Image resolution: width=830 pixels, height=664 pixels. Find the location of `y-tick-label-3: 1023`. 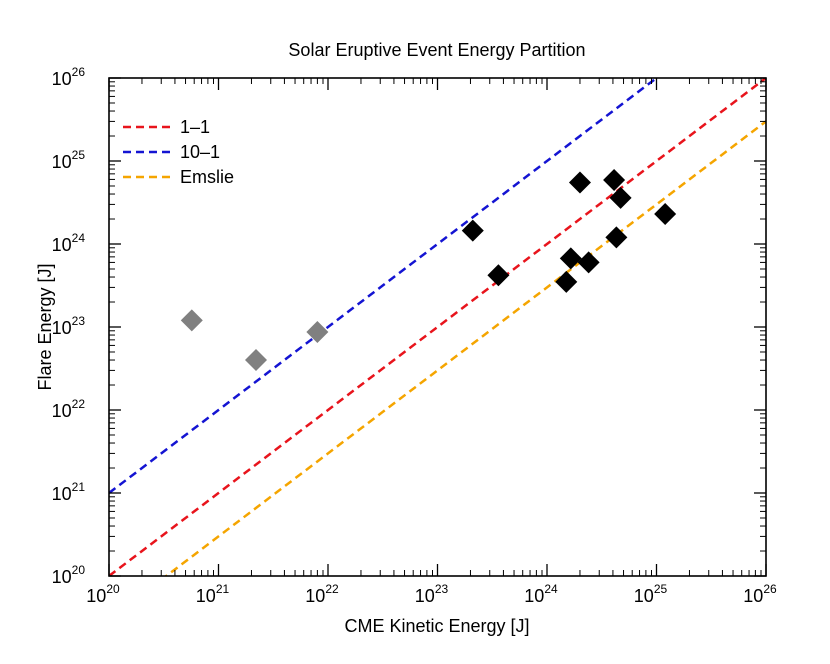

y-tick-label-3: 1023 is located at coordinates (69, 326).